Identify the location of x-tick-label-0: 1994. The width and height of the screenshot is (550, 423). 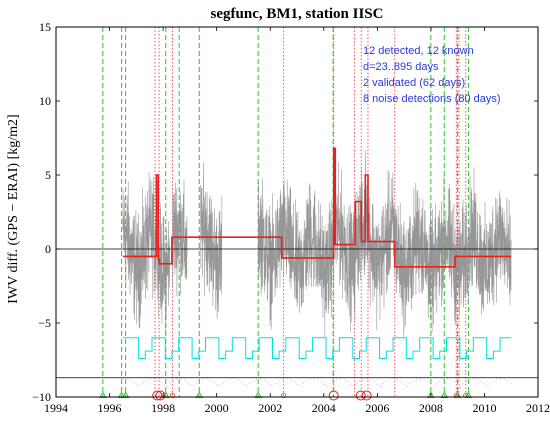
(56, 408).